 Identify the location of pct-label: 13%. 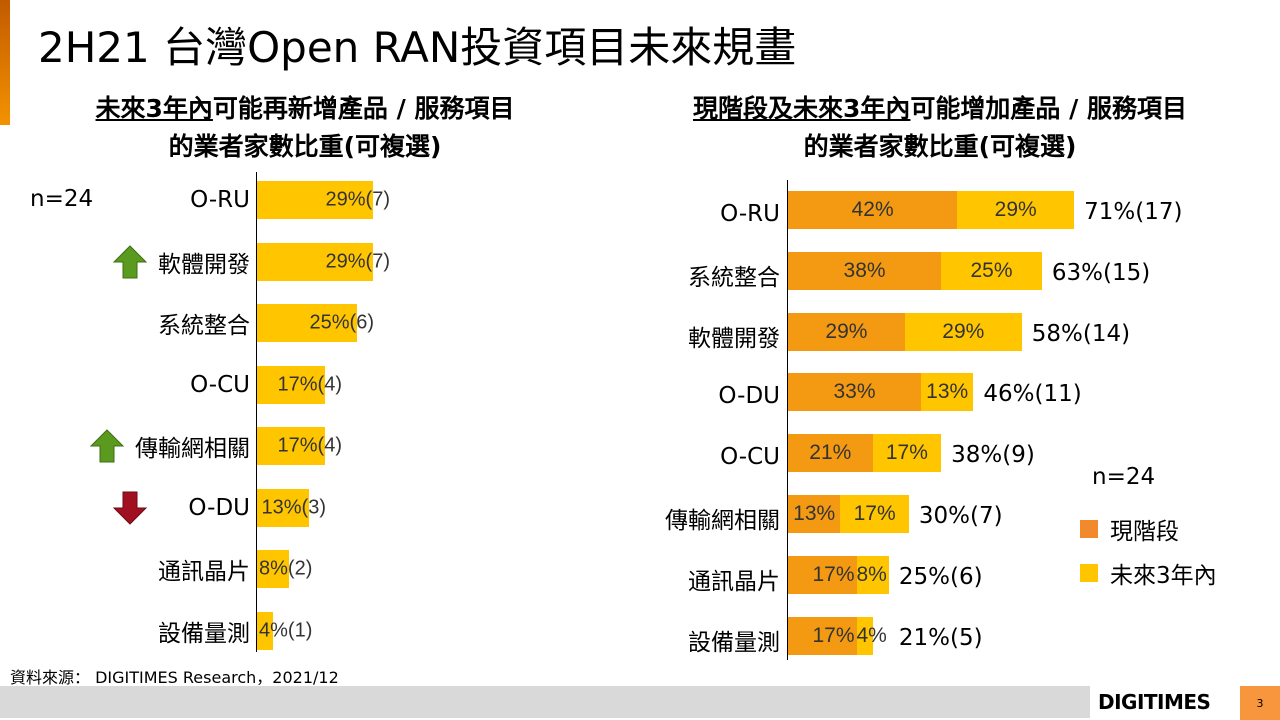
(281, 507).